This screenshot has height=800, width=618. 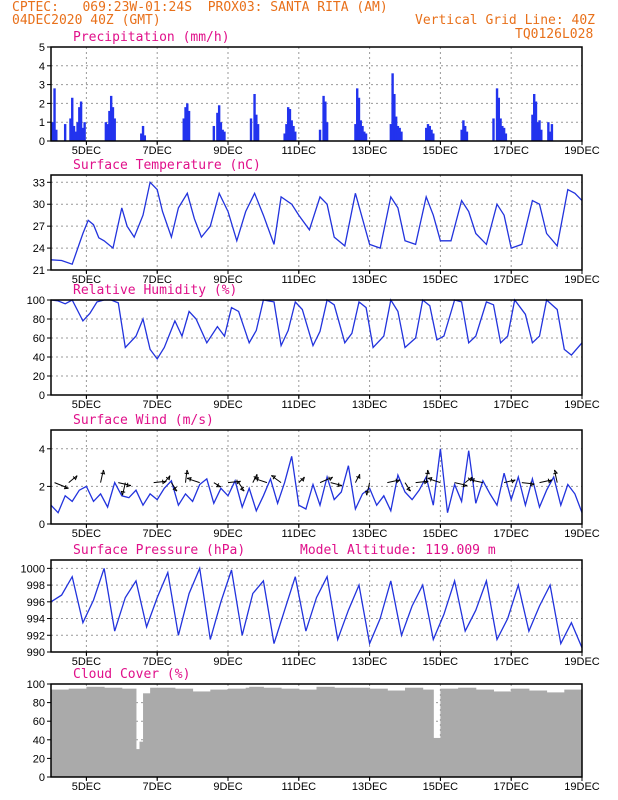 I want to click on x-tick-label: 9DEC, so click(x=227, y=787).